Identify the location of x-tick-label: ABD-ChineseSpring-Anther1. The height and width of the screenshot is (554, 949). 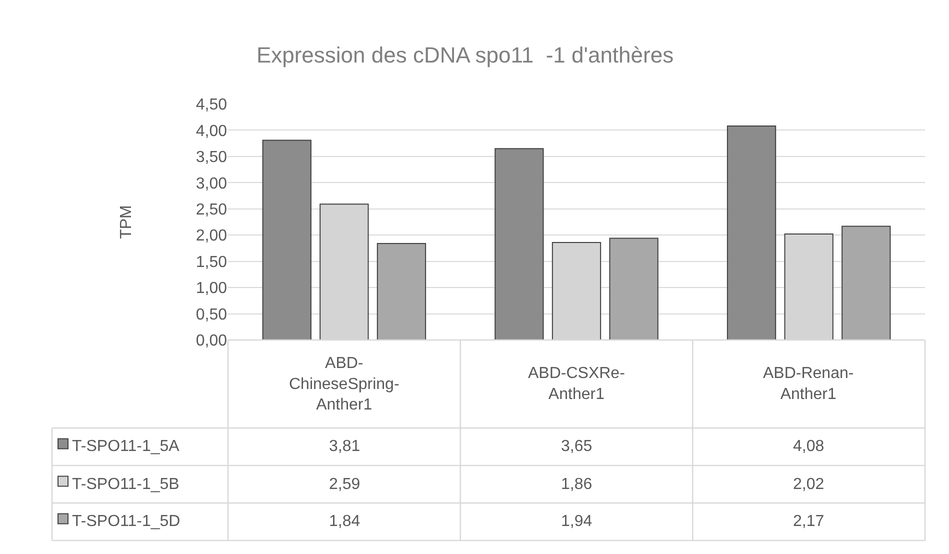
(344, 384).